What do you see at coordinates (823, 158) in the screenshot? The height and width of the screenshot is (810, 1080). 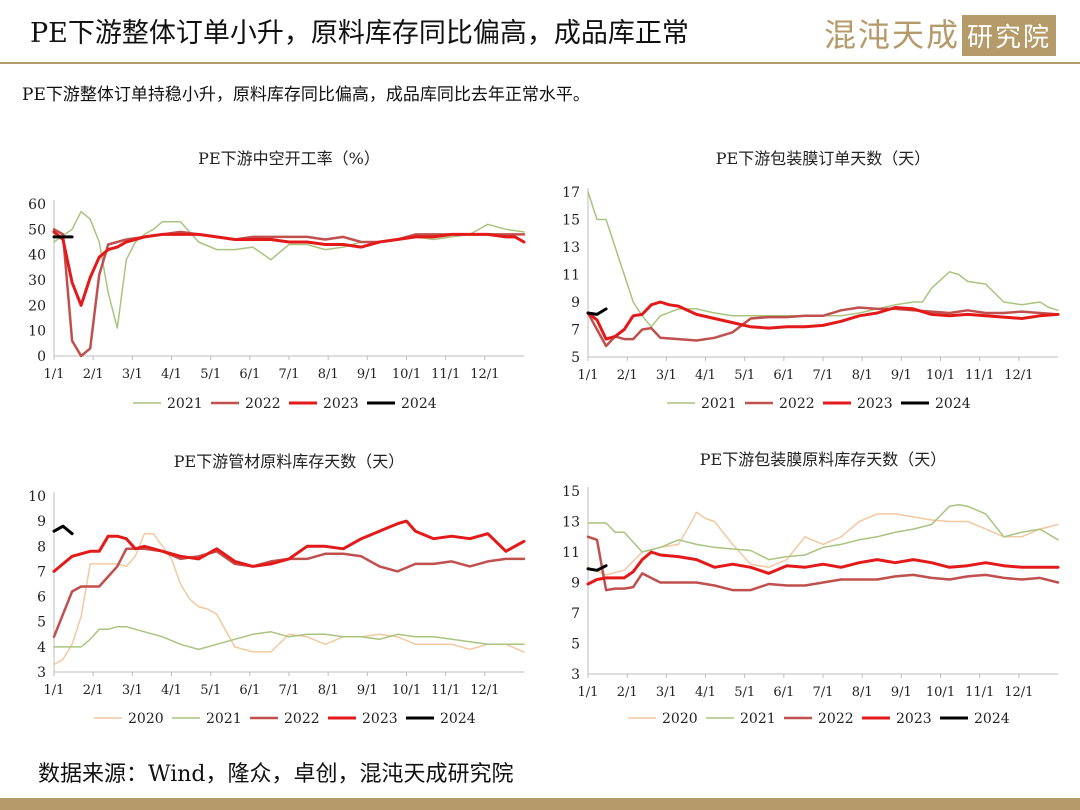 I see `chart-title: PE下游包装膜订单天数（天）` at bounding box center [823, 158].